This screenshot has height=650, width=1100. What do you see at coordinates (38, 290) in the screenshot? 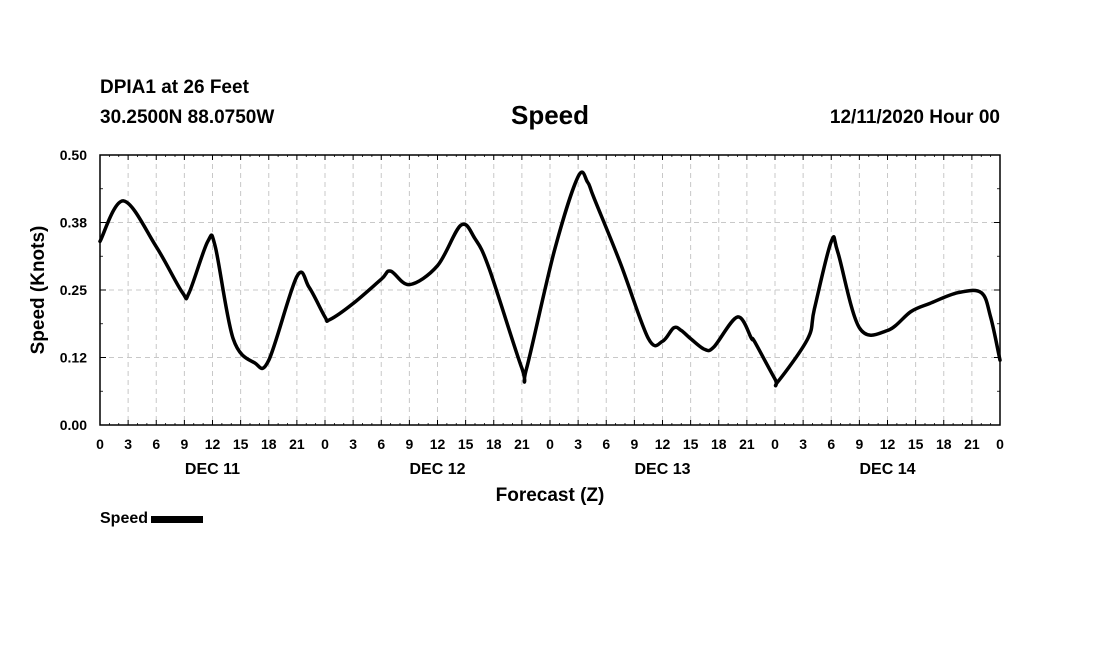
I see `y-axis-title: Speed (Knots)` at bounding box center [38, 290].